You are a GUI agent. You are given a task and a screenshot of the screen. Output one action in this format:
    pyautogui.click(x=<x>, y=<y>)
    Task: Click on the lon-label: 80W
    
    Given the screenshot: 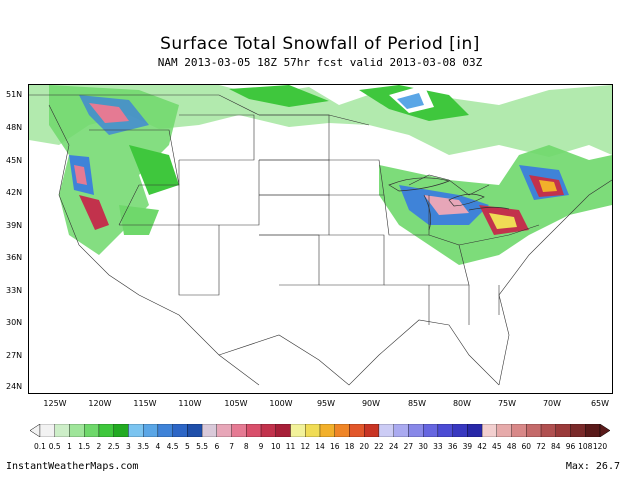 What is the action you would take?
    pyautogui.click(x=462, y=403)
    